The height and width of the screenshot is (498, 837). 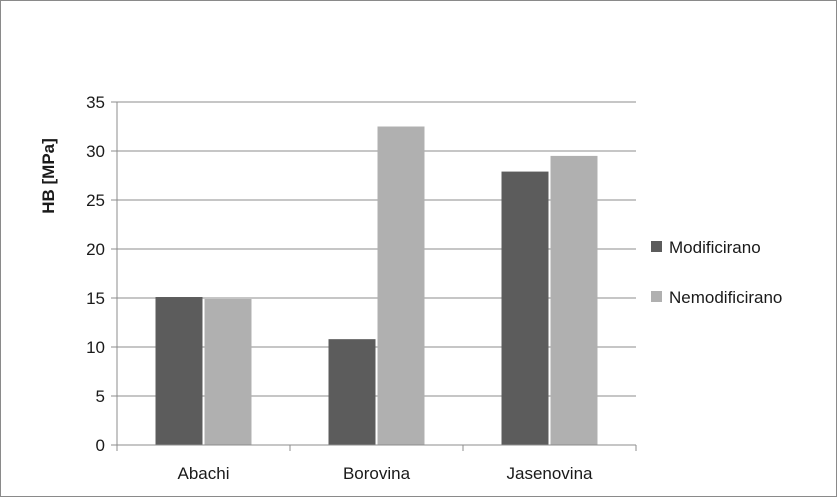 What do you see at coordinates (95, 249) in the screenshot?
I see `y-tick-label: 20` at bounding box center [95, 249].